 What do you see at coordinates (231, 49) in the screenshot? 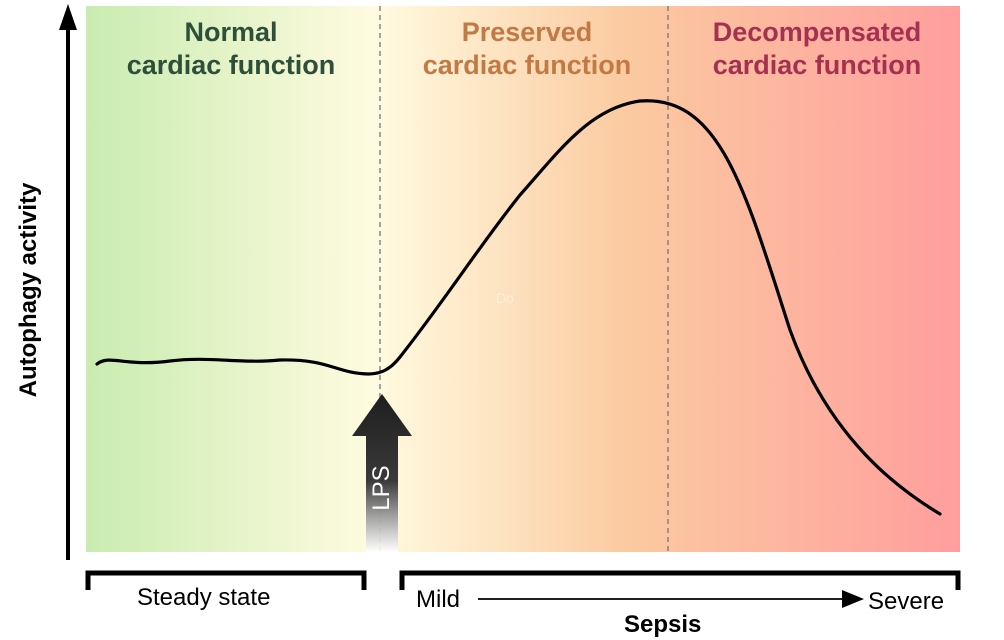
I see `phase-title-normal: Normal cardiac function` at bounding box center [231, 49].